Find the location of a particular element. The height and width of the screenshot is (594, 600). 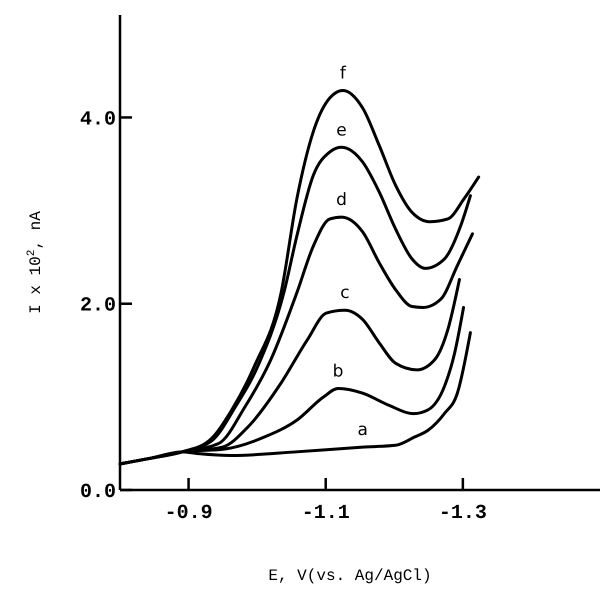

x-tick-label: -0.9 is located at coordinates (188, 513).